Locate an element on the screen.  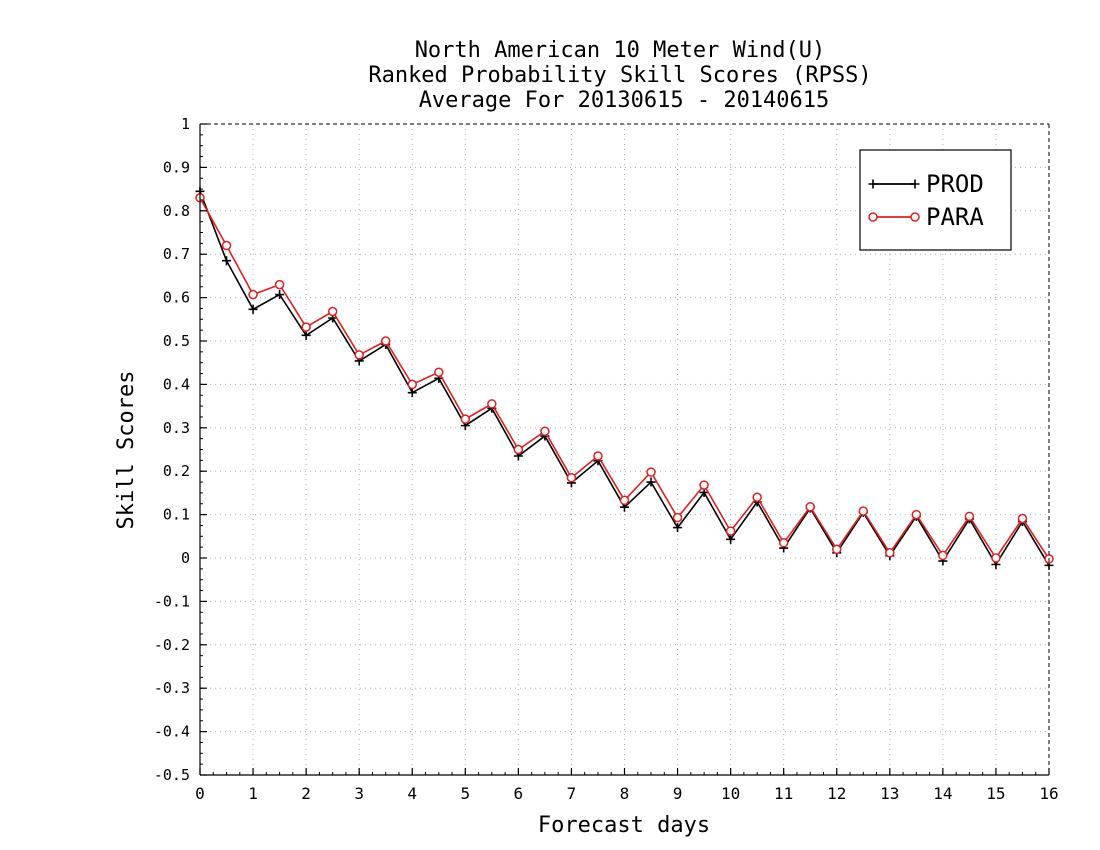
y-tick-label: 0.7 is located at coordinates (176, 254).